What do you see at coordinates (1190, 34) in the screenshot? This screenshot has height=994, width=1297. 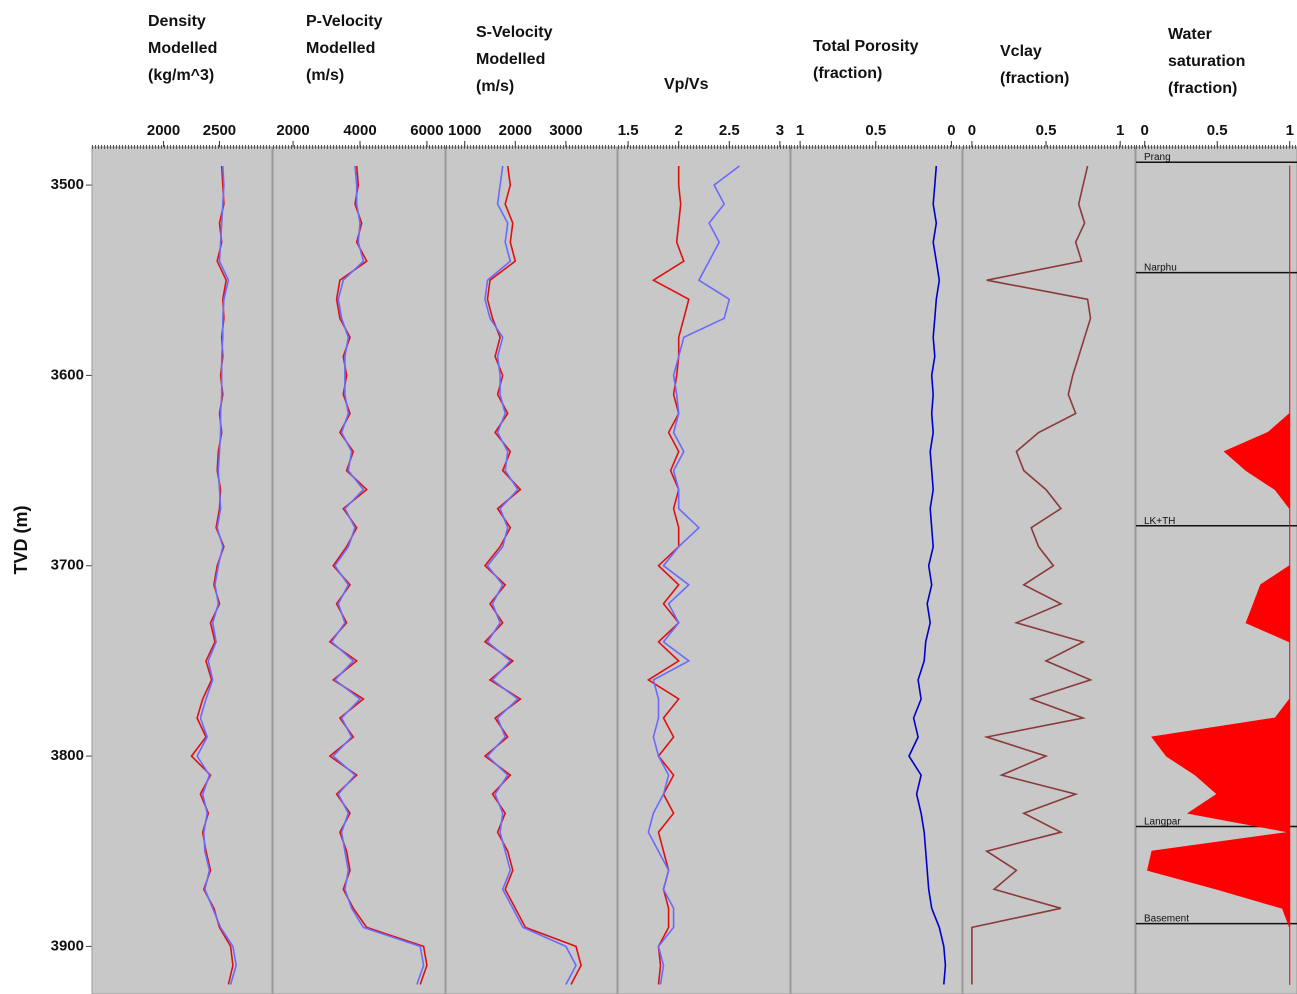 I see `track-title: Water` at bounding box center [1190, 34].